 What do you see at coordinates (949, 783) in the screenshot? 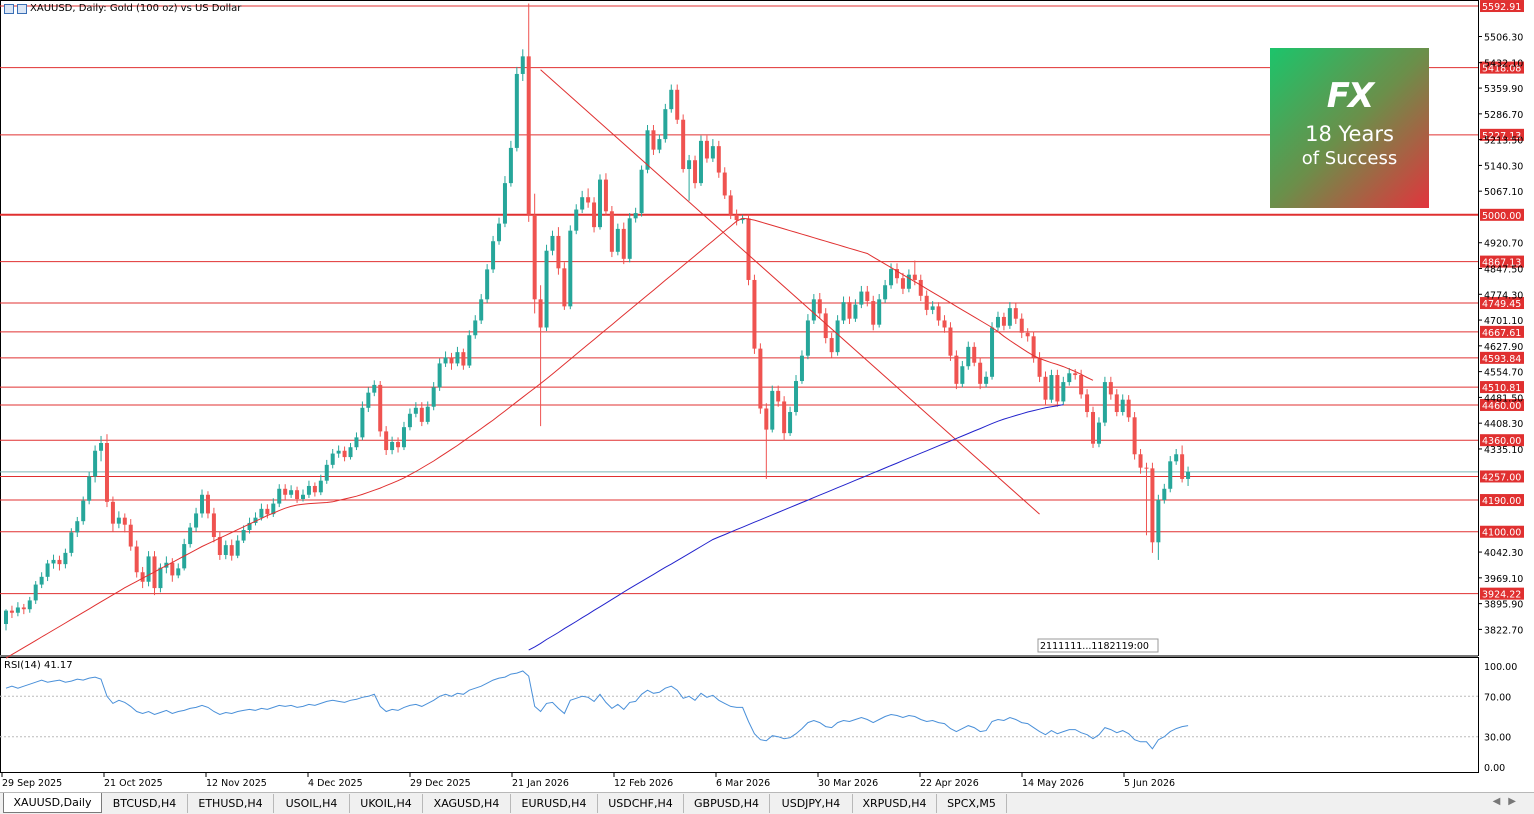
I see `time-tick-label: 22 Apr 2026` at bounding box center [949, 783].